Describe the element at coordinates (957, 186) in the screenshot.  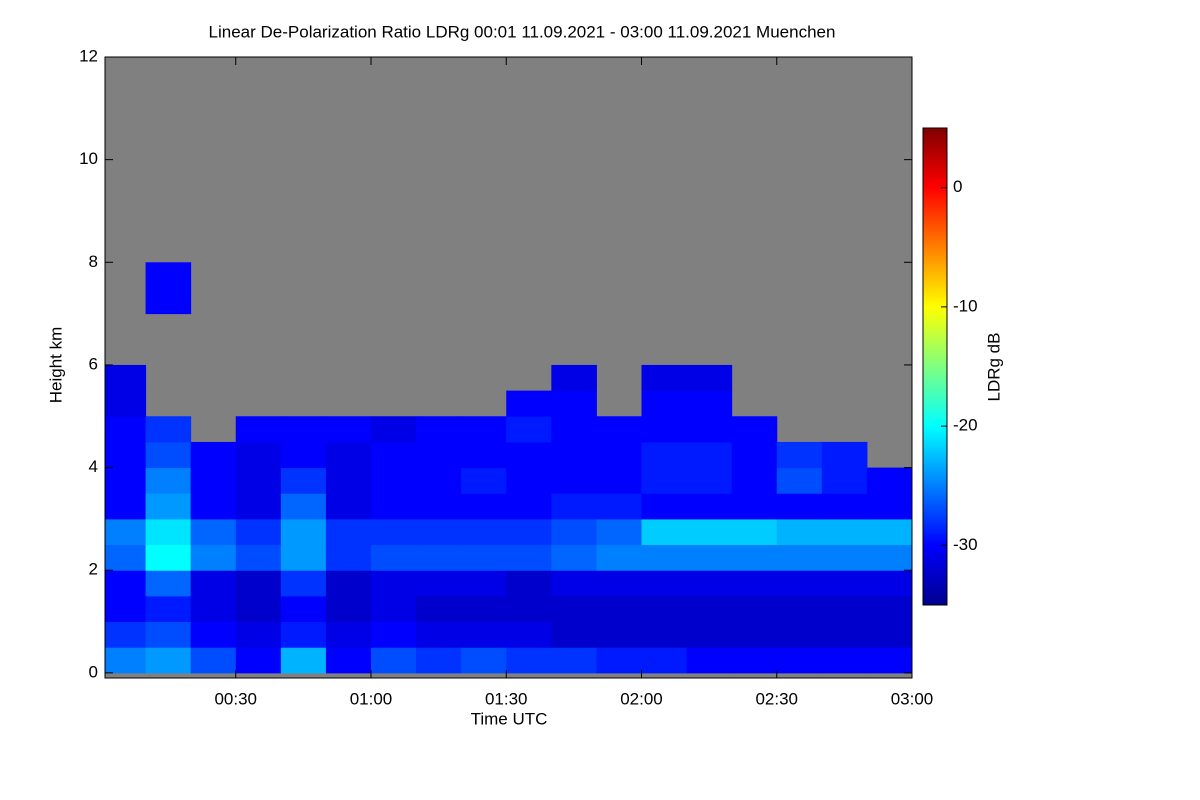
I see `colorbar-tick-label: 0` at that location.